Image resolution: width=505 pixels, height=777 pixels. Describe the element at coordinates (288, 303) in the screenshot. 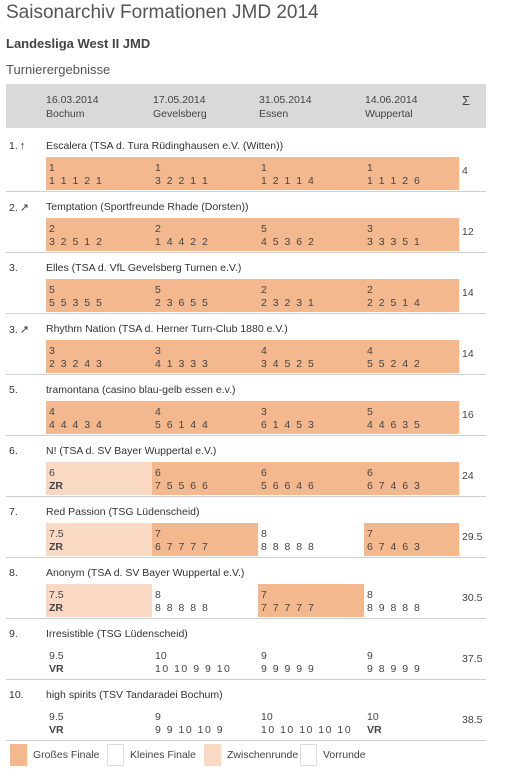

I see `result-details: 2 3 2 3 1` at that location.